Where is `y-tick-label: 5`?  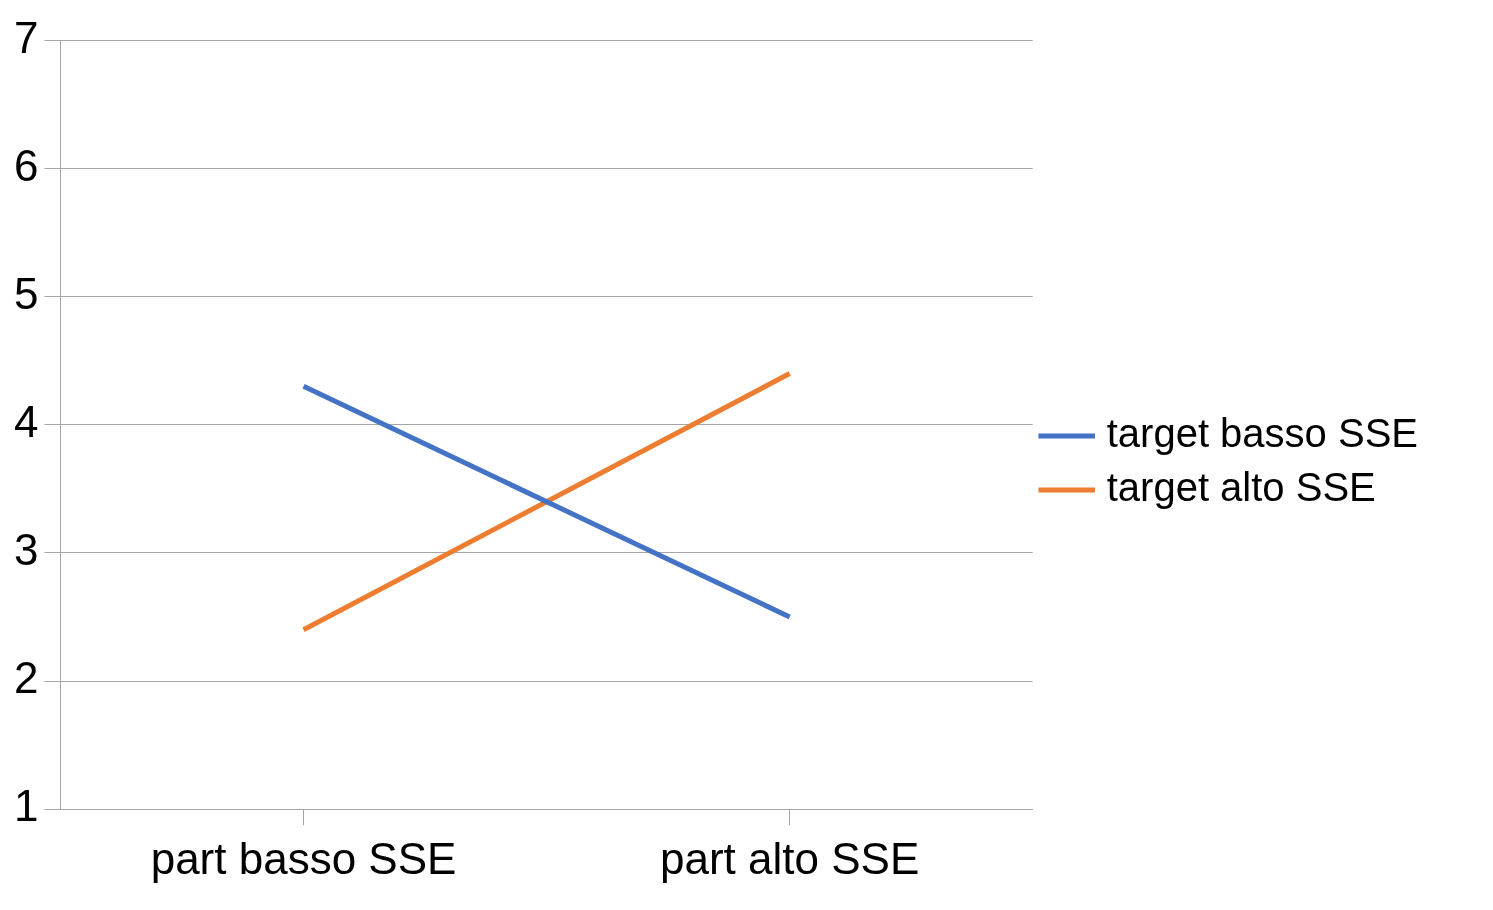
y-tick-label: 5 is located at coordinates (26, 293).